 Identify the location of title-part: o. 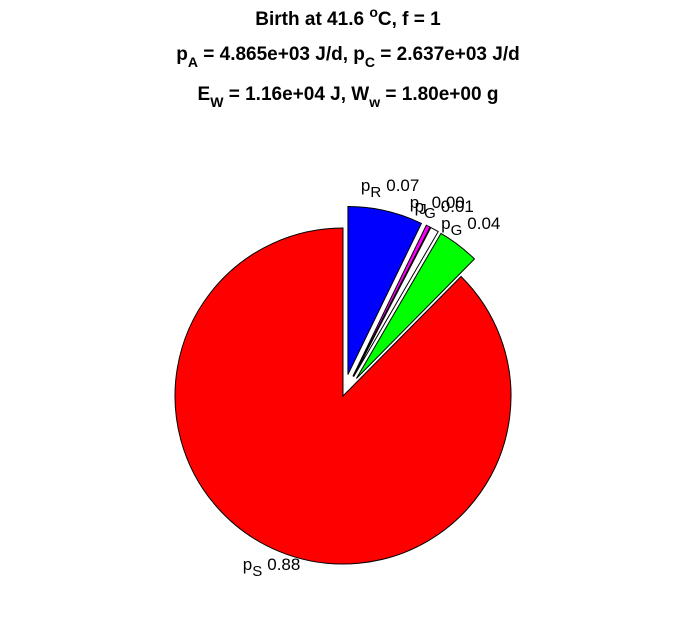
(373, 12).